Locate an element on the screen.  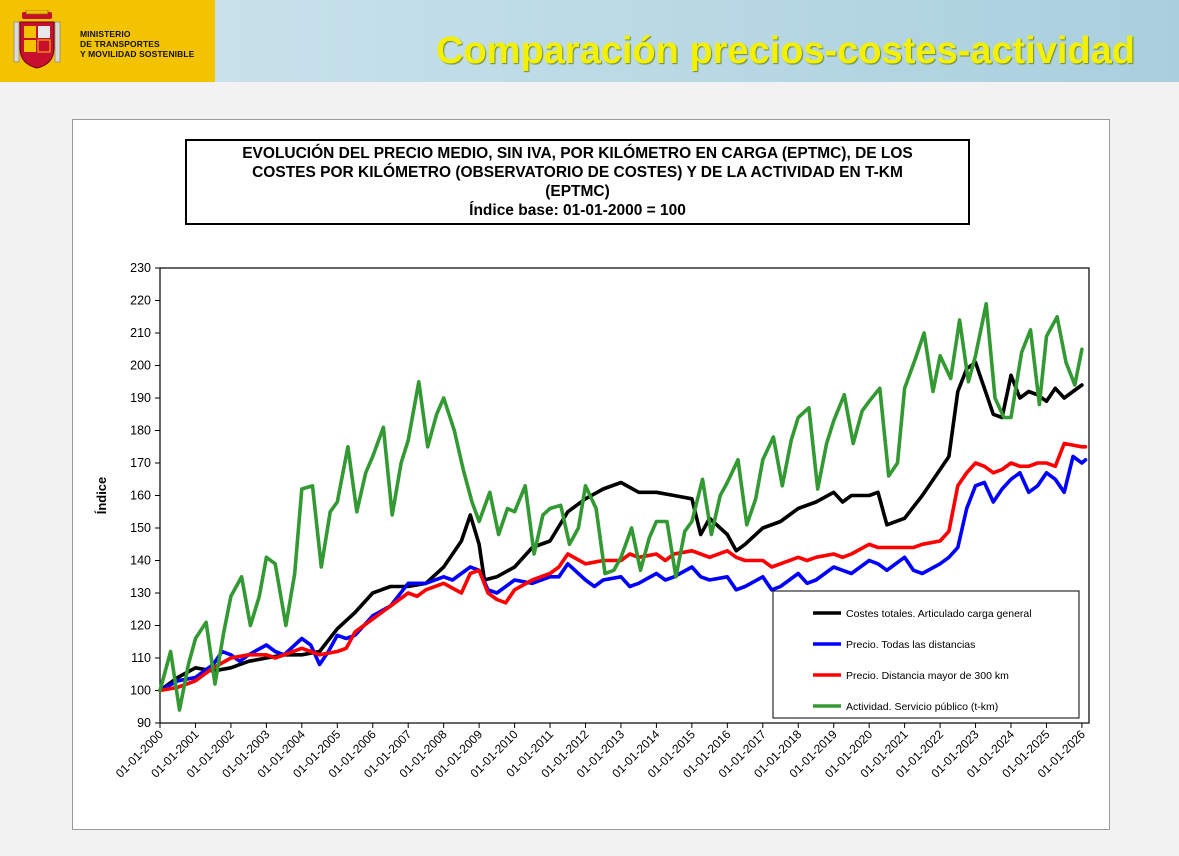
y-axis-label: Índice is located at coordinates (101, 496).